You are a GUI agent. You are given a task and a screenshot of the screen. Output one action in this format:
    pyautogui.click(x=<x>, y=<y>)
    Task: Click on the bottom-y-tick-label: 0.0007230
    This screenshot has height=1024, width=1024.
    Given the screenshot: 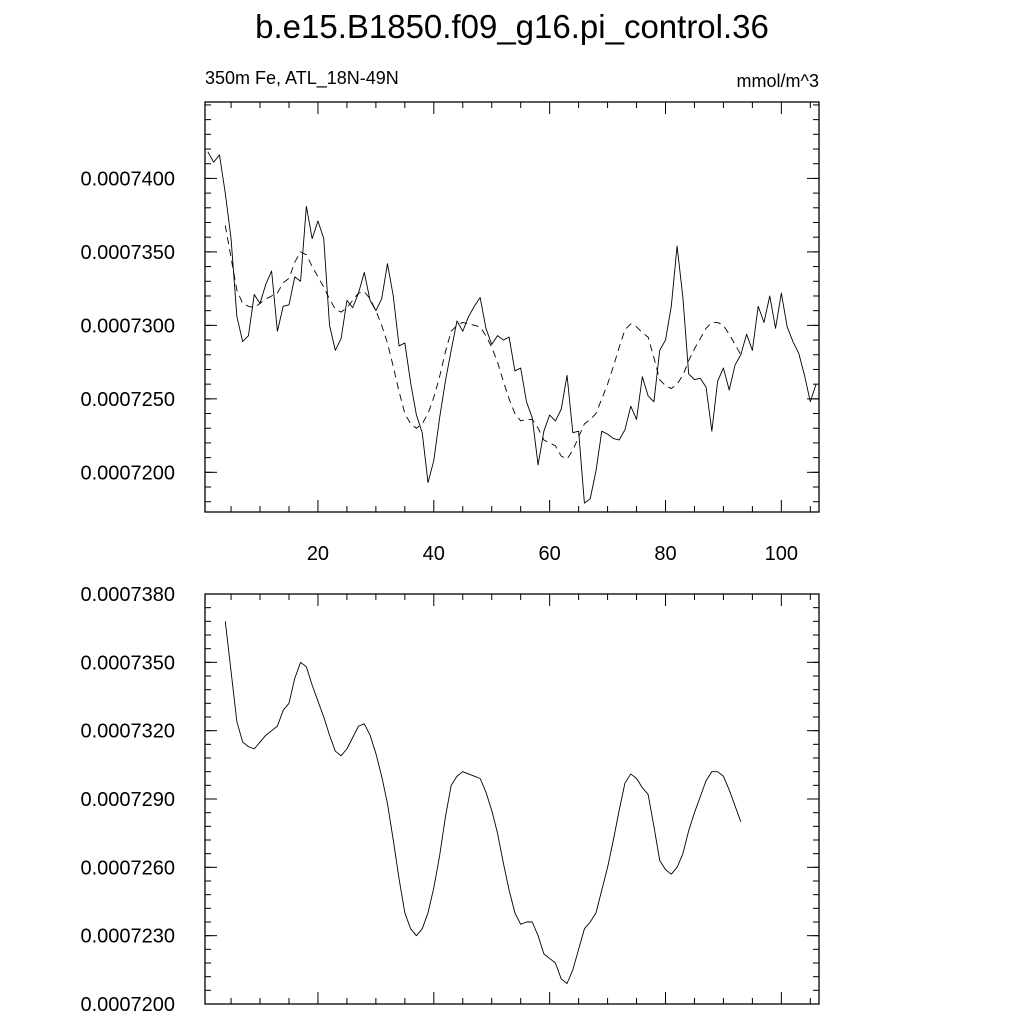 What is the action you would take?
    pyautogui.click(x=127, y=937)
    